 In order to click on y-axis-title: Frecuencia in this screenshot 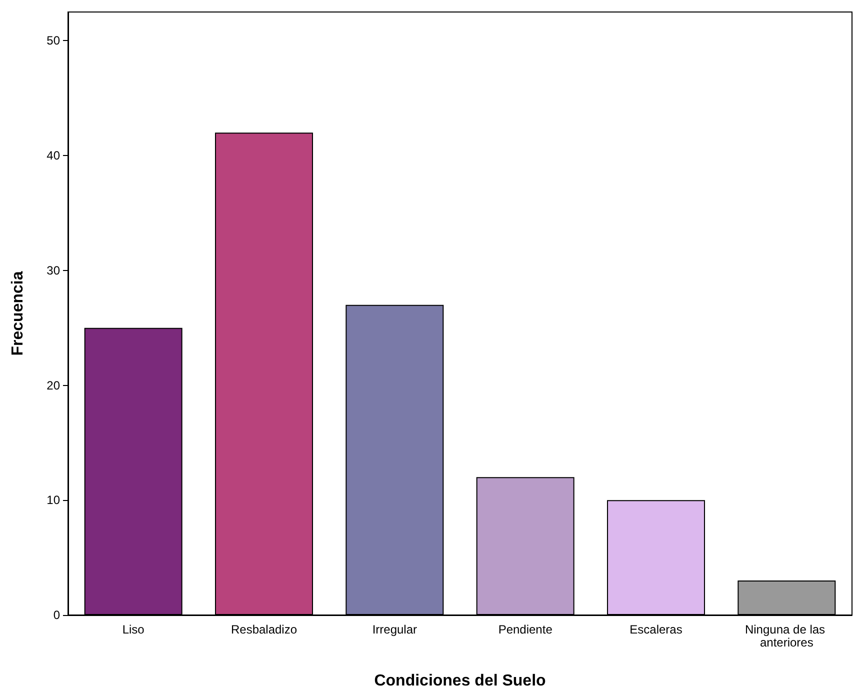, I will do `click(18, 313)`.